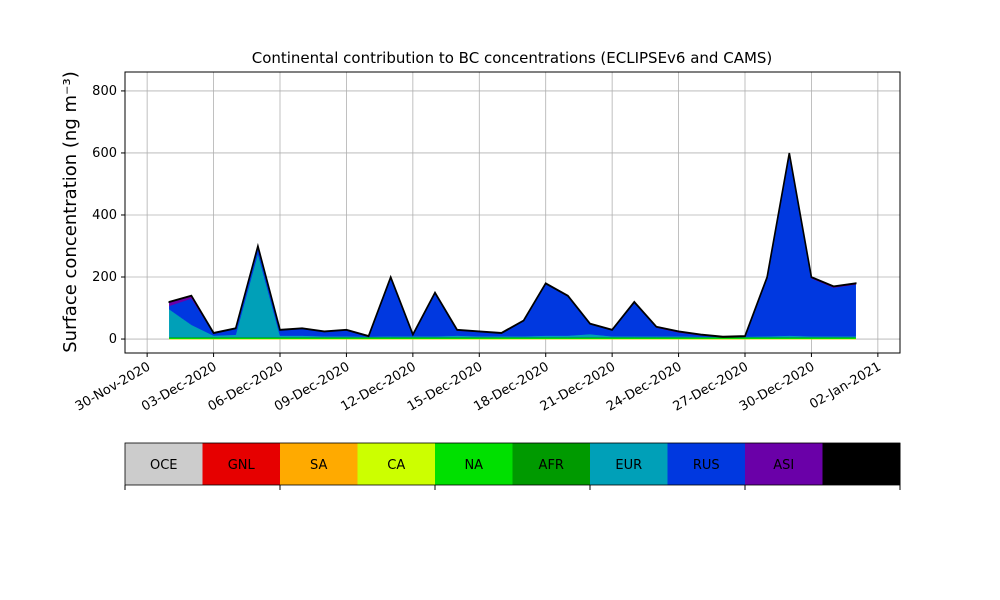 Image resolution: width=1000 pixels, height=600 pixels. What do you see at coordinates (104, 91) in the screenshot?
I see `y-tick-label: 800` at bounding box center [104, 91].